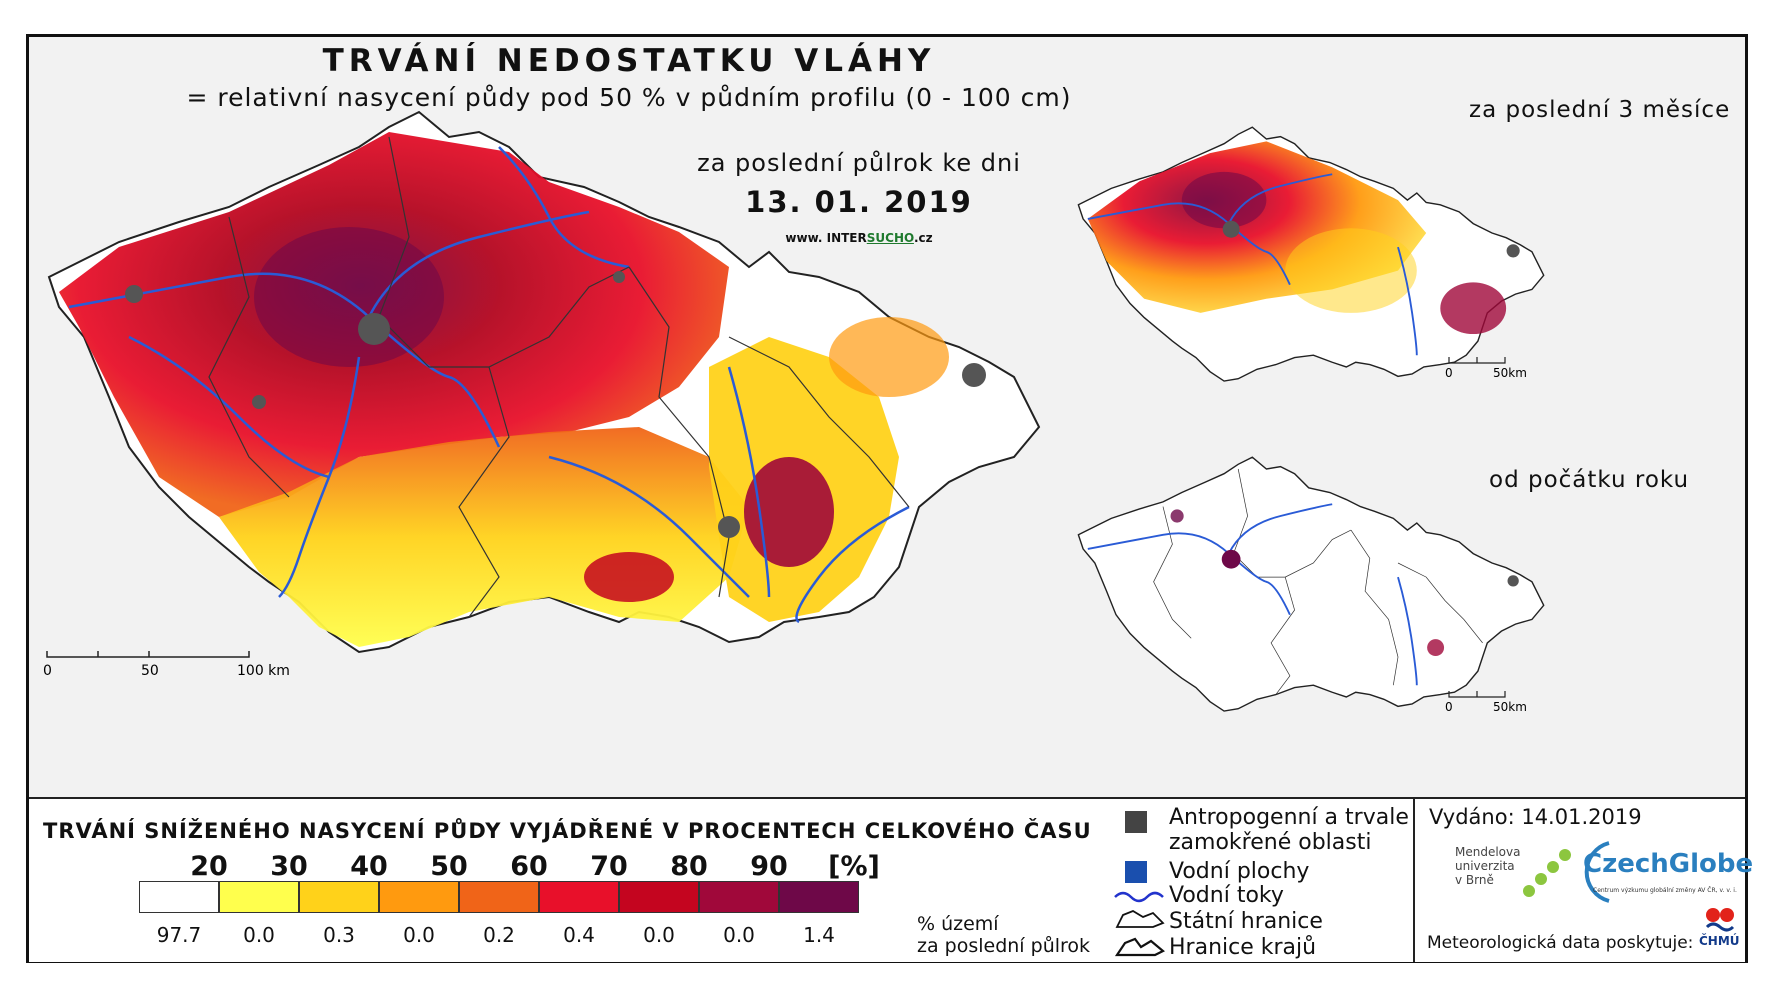  What do you see at coordinates (890, 238) in the screenshot?
I see `website-highlight: SUCHO` at bounding box center [890, 238].